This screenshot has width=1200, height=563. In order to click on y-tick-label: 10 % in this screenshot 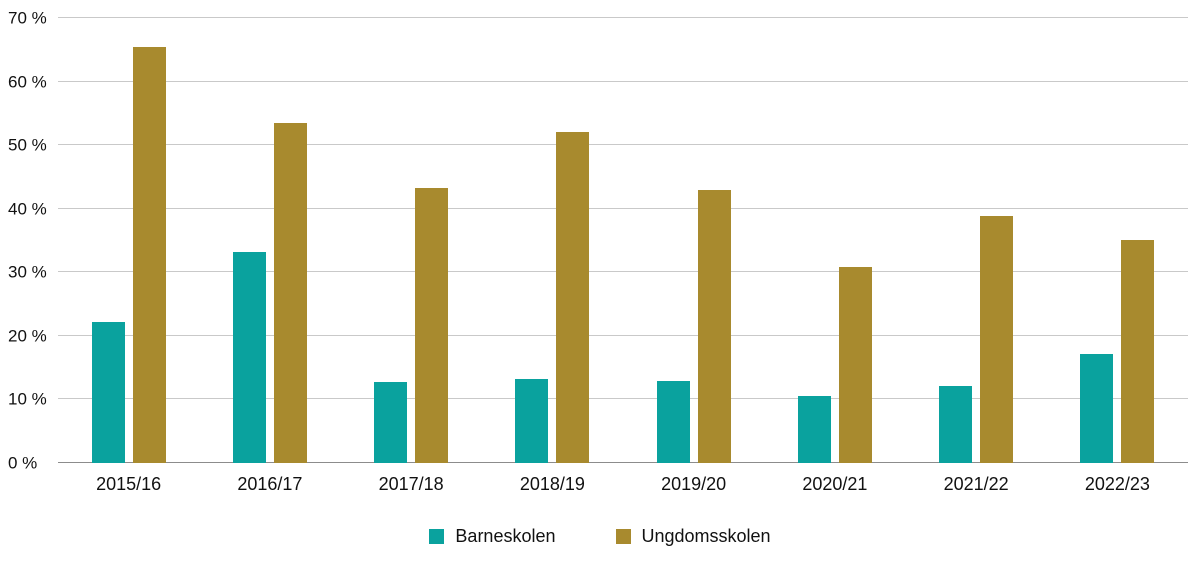, I will do `click(27, 399)`.